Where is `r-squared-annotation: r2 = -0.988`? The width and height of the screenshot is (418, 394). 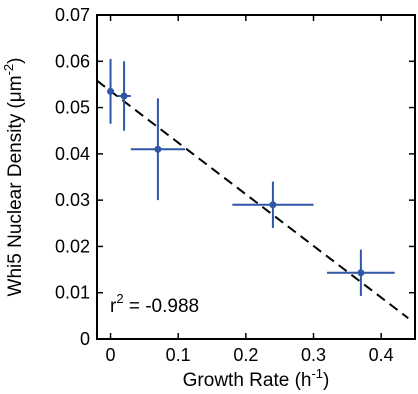
r-squared-annotation: r2 = -0.988 is located at coordinates (154, 304).